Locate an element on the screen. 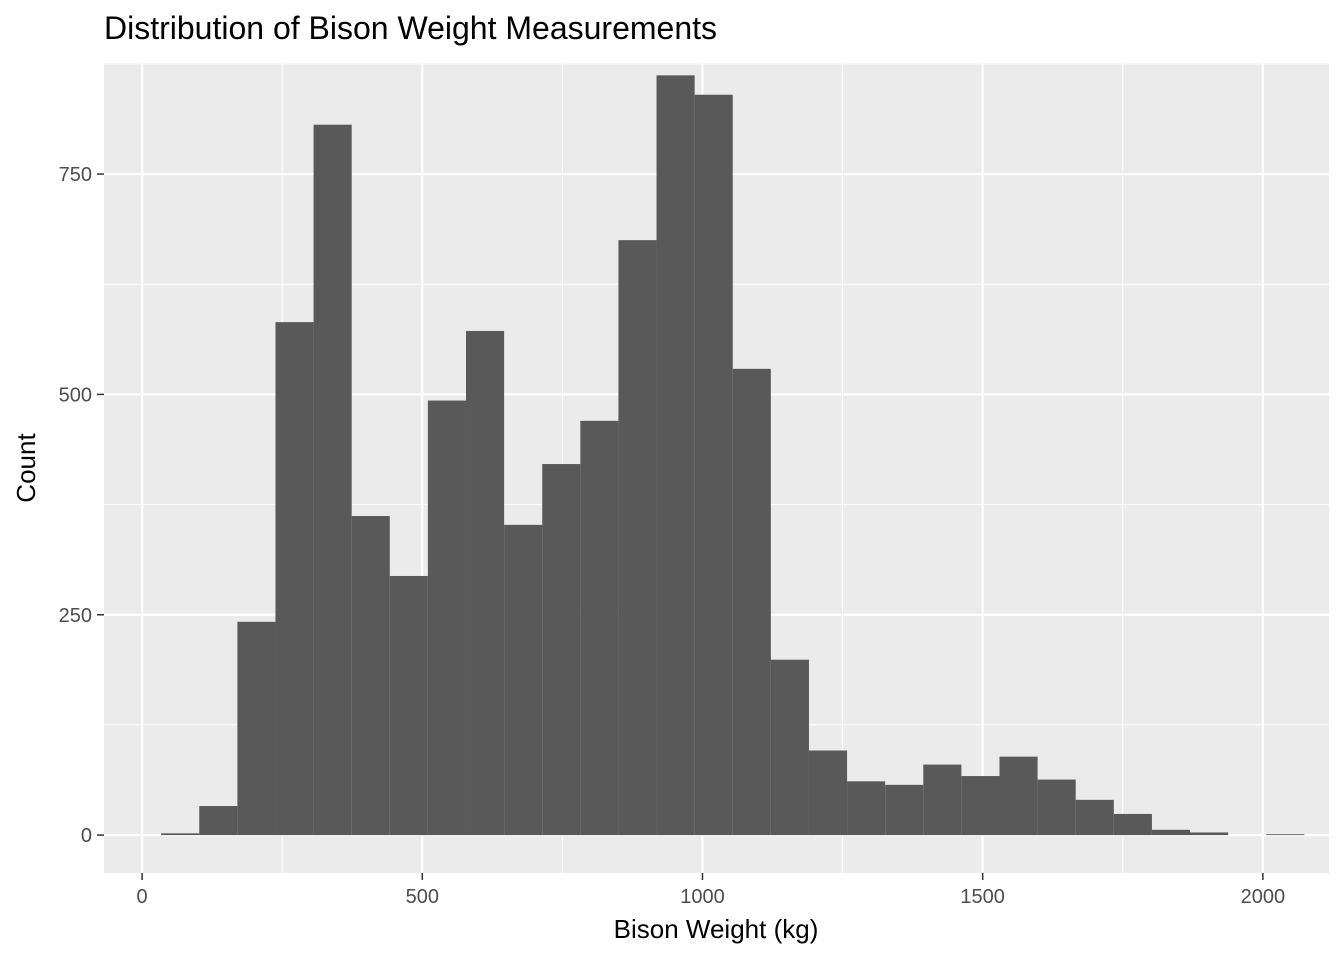  x-tick-label: 1000 is located at coordinates (702, 897).